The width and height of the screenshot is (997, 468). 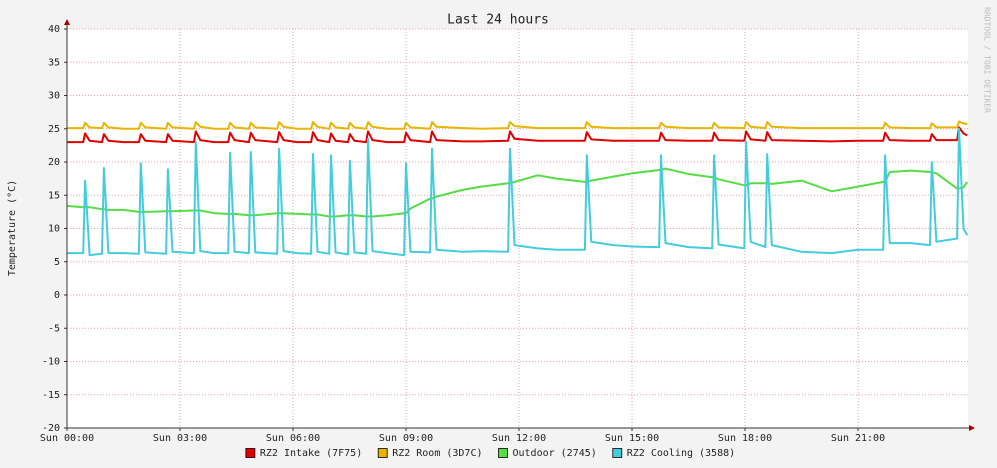 I want to click on y-tick-label: 40, so click(x=54, y=29).